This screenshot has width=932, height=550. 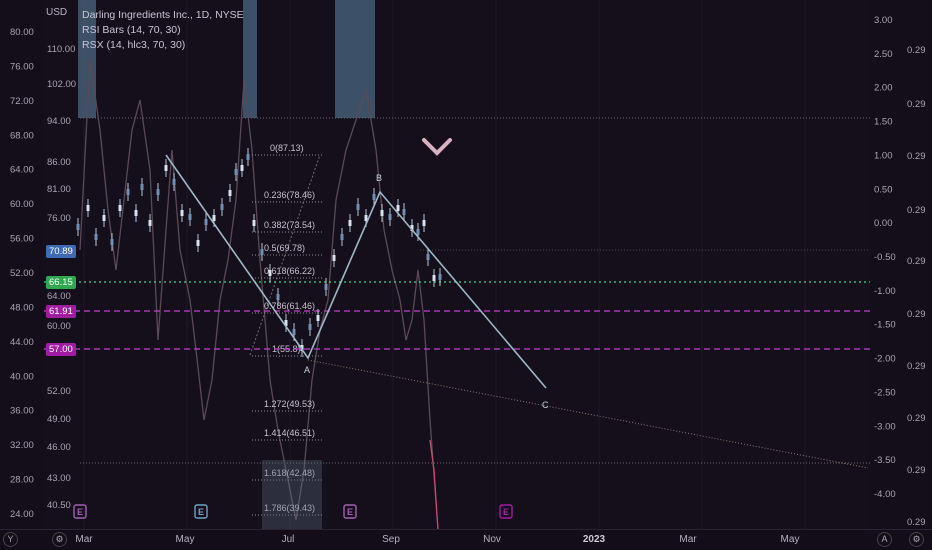 I want to click on time-axis: Y ⚙ Mar May Jul Sep Nov 2023 Mar May A ⚙, so click(x=466, y=539).